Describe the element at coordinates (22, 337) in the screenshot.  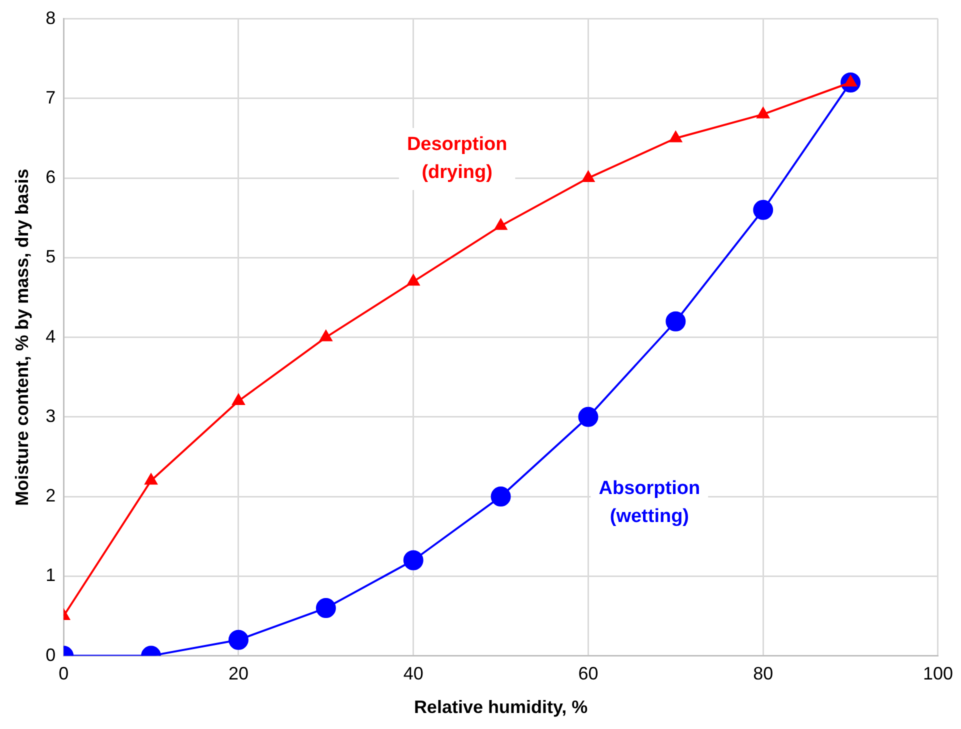
I see `y-axis-title: Moisture content, % by mass, dry basis` at that location.